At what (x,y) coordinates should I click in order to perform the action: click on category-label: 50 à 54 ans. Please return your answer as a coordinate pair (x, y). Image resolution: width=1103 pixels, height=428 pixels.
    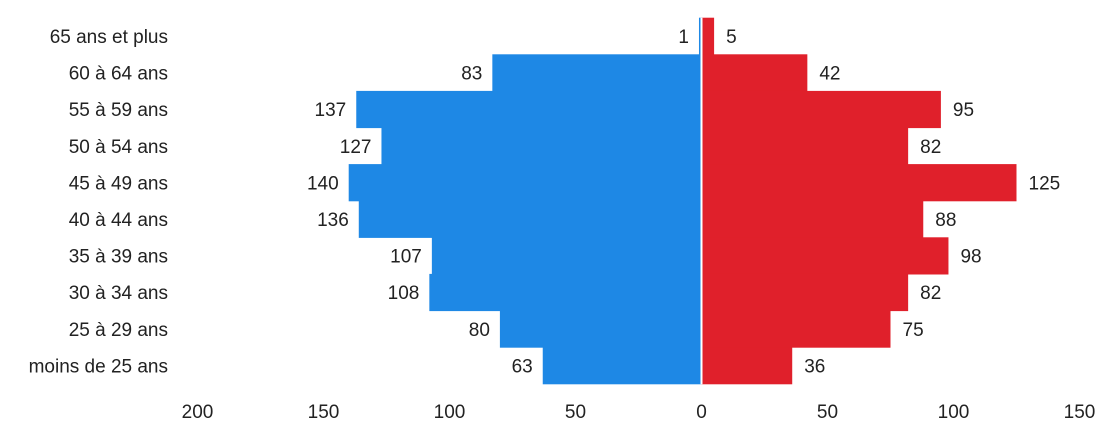
    Looking at the image, I should click on (118, 147).